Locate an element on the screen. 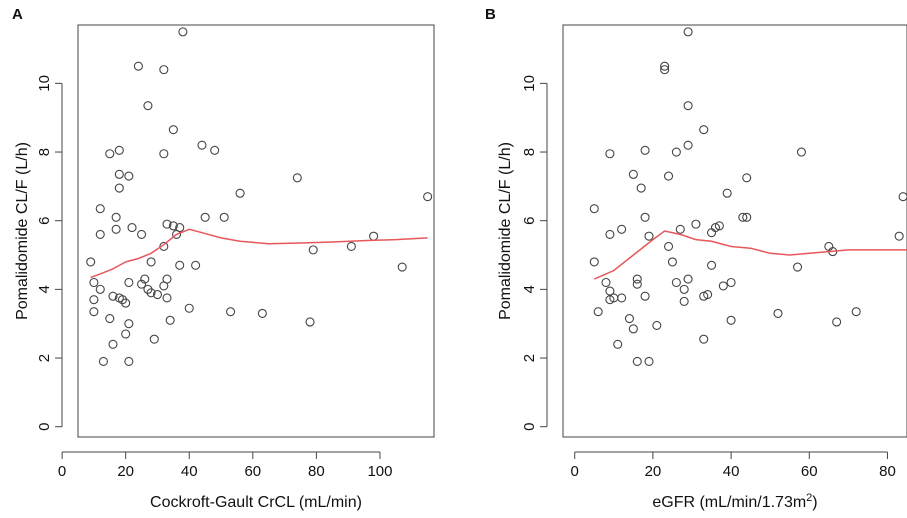  panel-a-x-tick-label: 40 is located at coordinates (189, 471).